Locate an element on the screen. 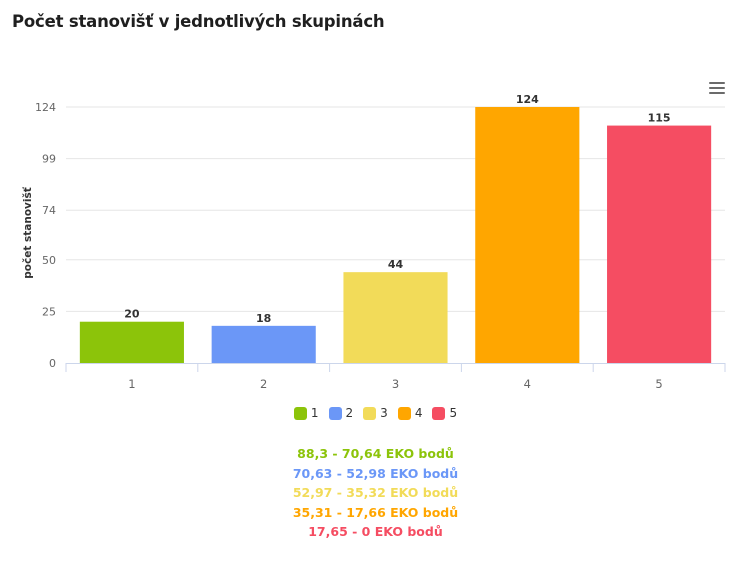 The width and height of the screenshot is (751, 563). legend-item: 5 is located at coordinates (444, 413).